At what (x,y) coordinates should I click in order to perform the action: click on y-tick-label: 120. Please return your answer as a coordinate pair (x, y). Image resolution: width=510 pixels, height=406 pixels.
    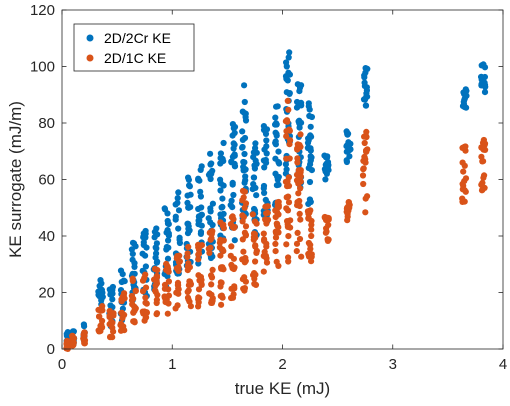
    Looking at the image, I should click on (42, 10).